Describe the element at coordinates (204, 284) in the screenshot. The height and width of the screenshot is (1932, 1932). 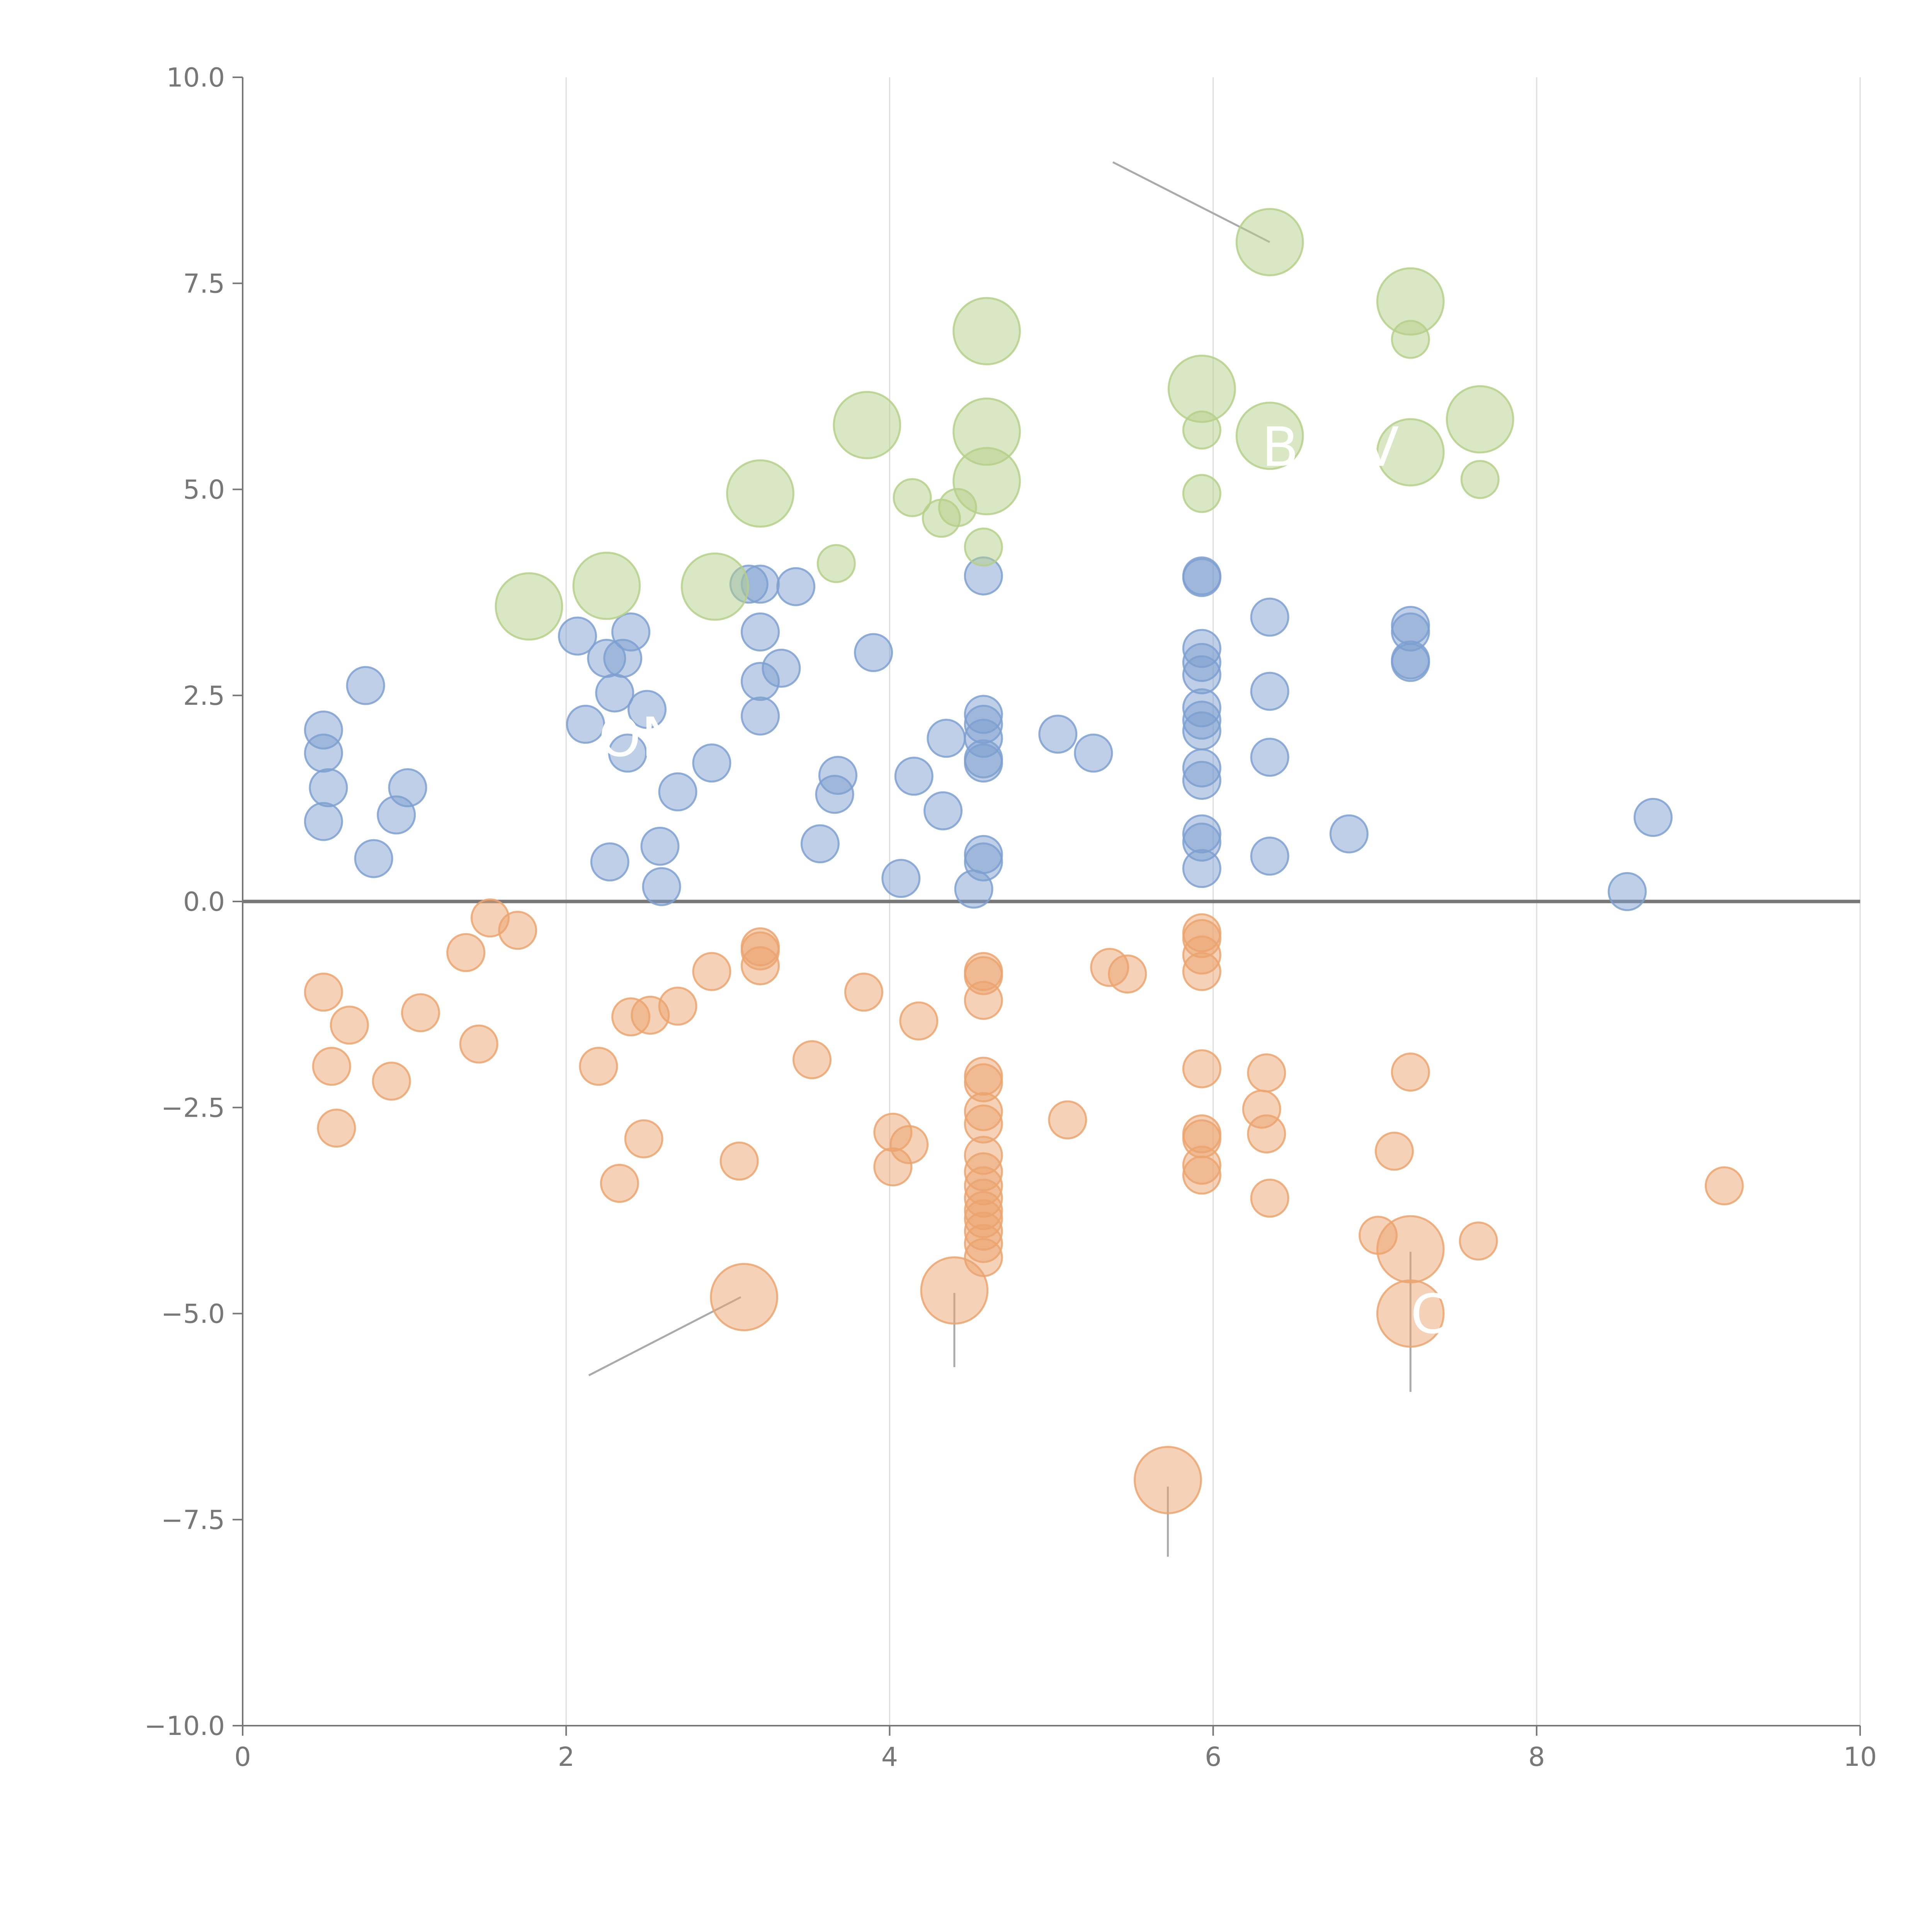
I see `y-tick-label: 7.5` at that location.